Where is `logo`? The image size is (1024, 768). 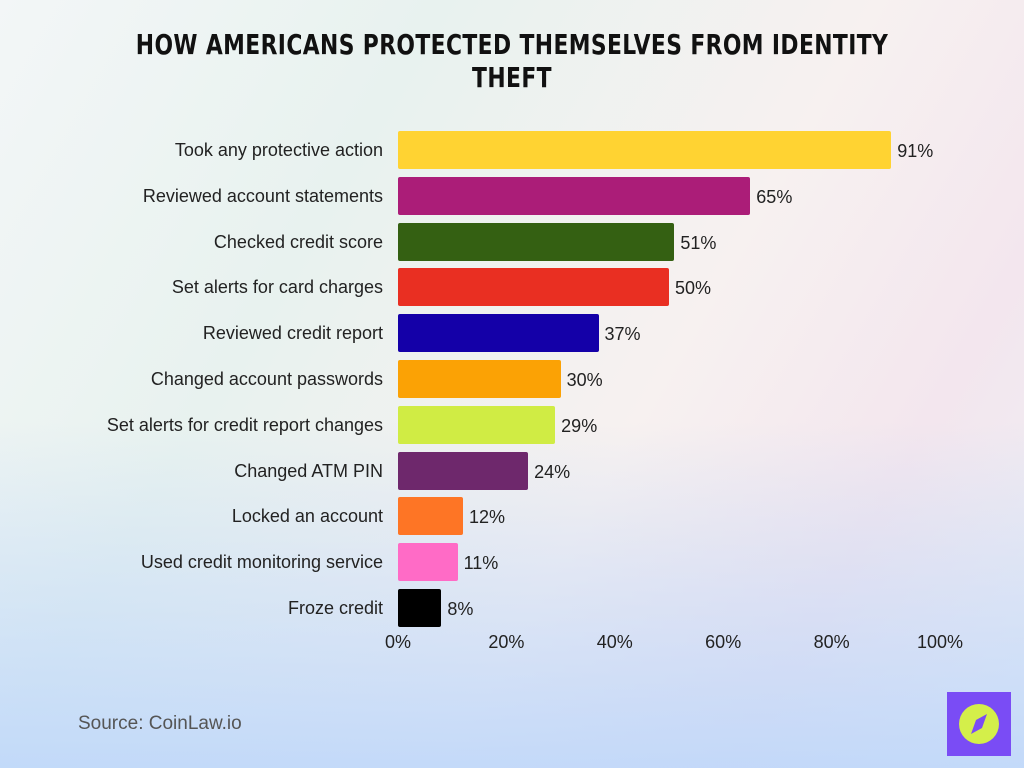 logo is located at coordinates (979, 724).